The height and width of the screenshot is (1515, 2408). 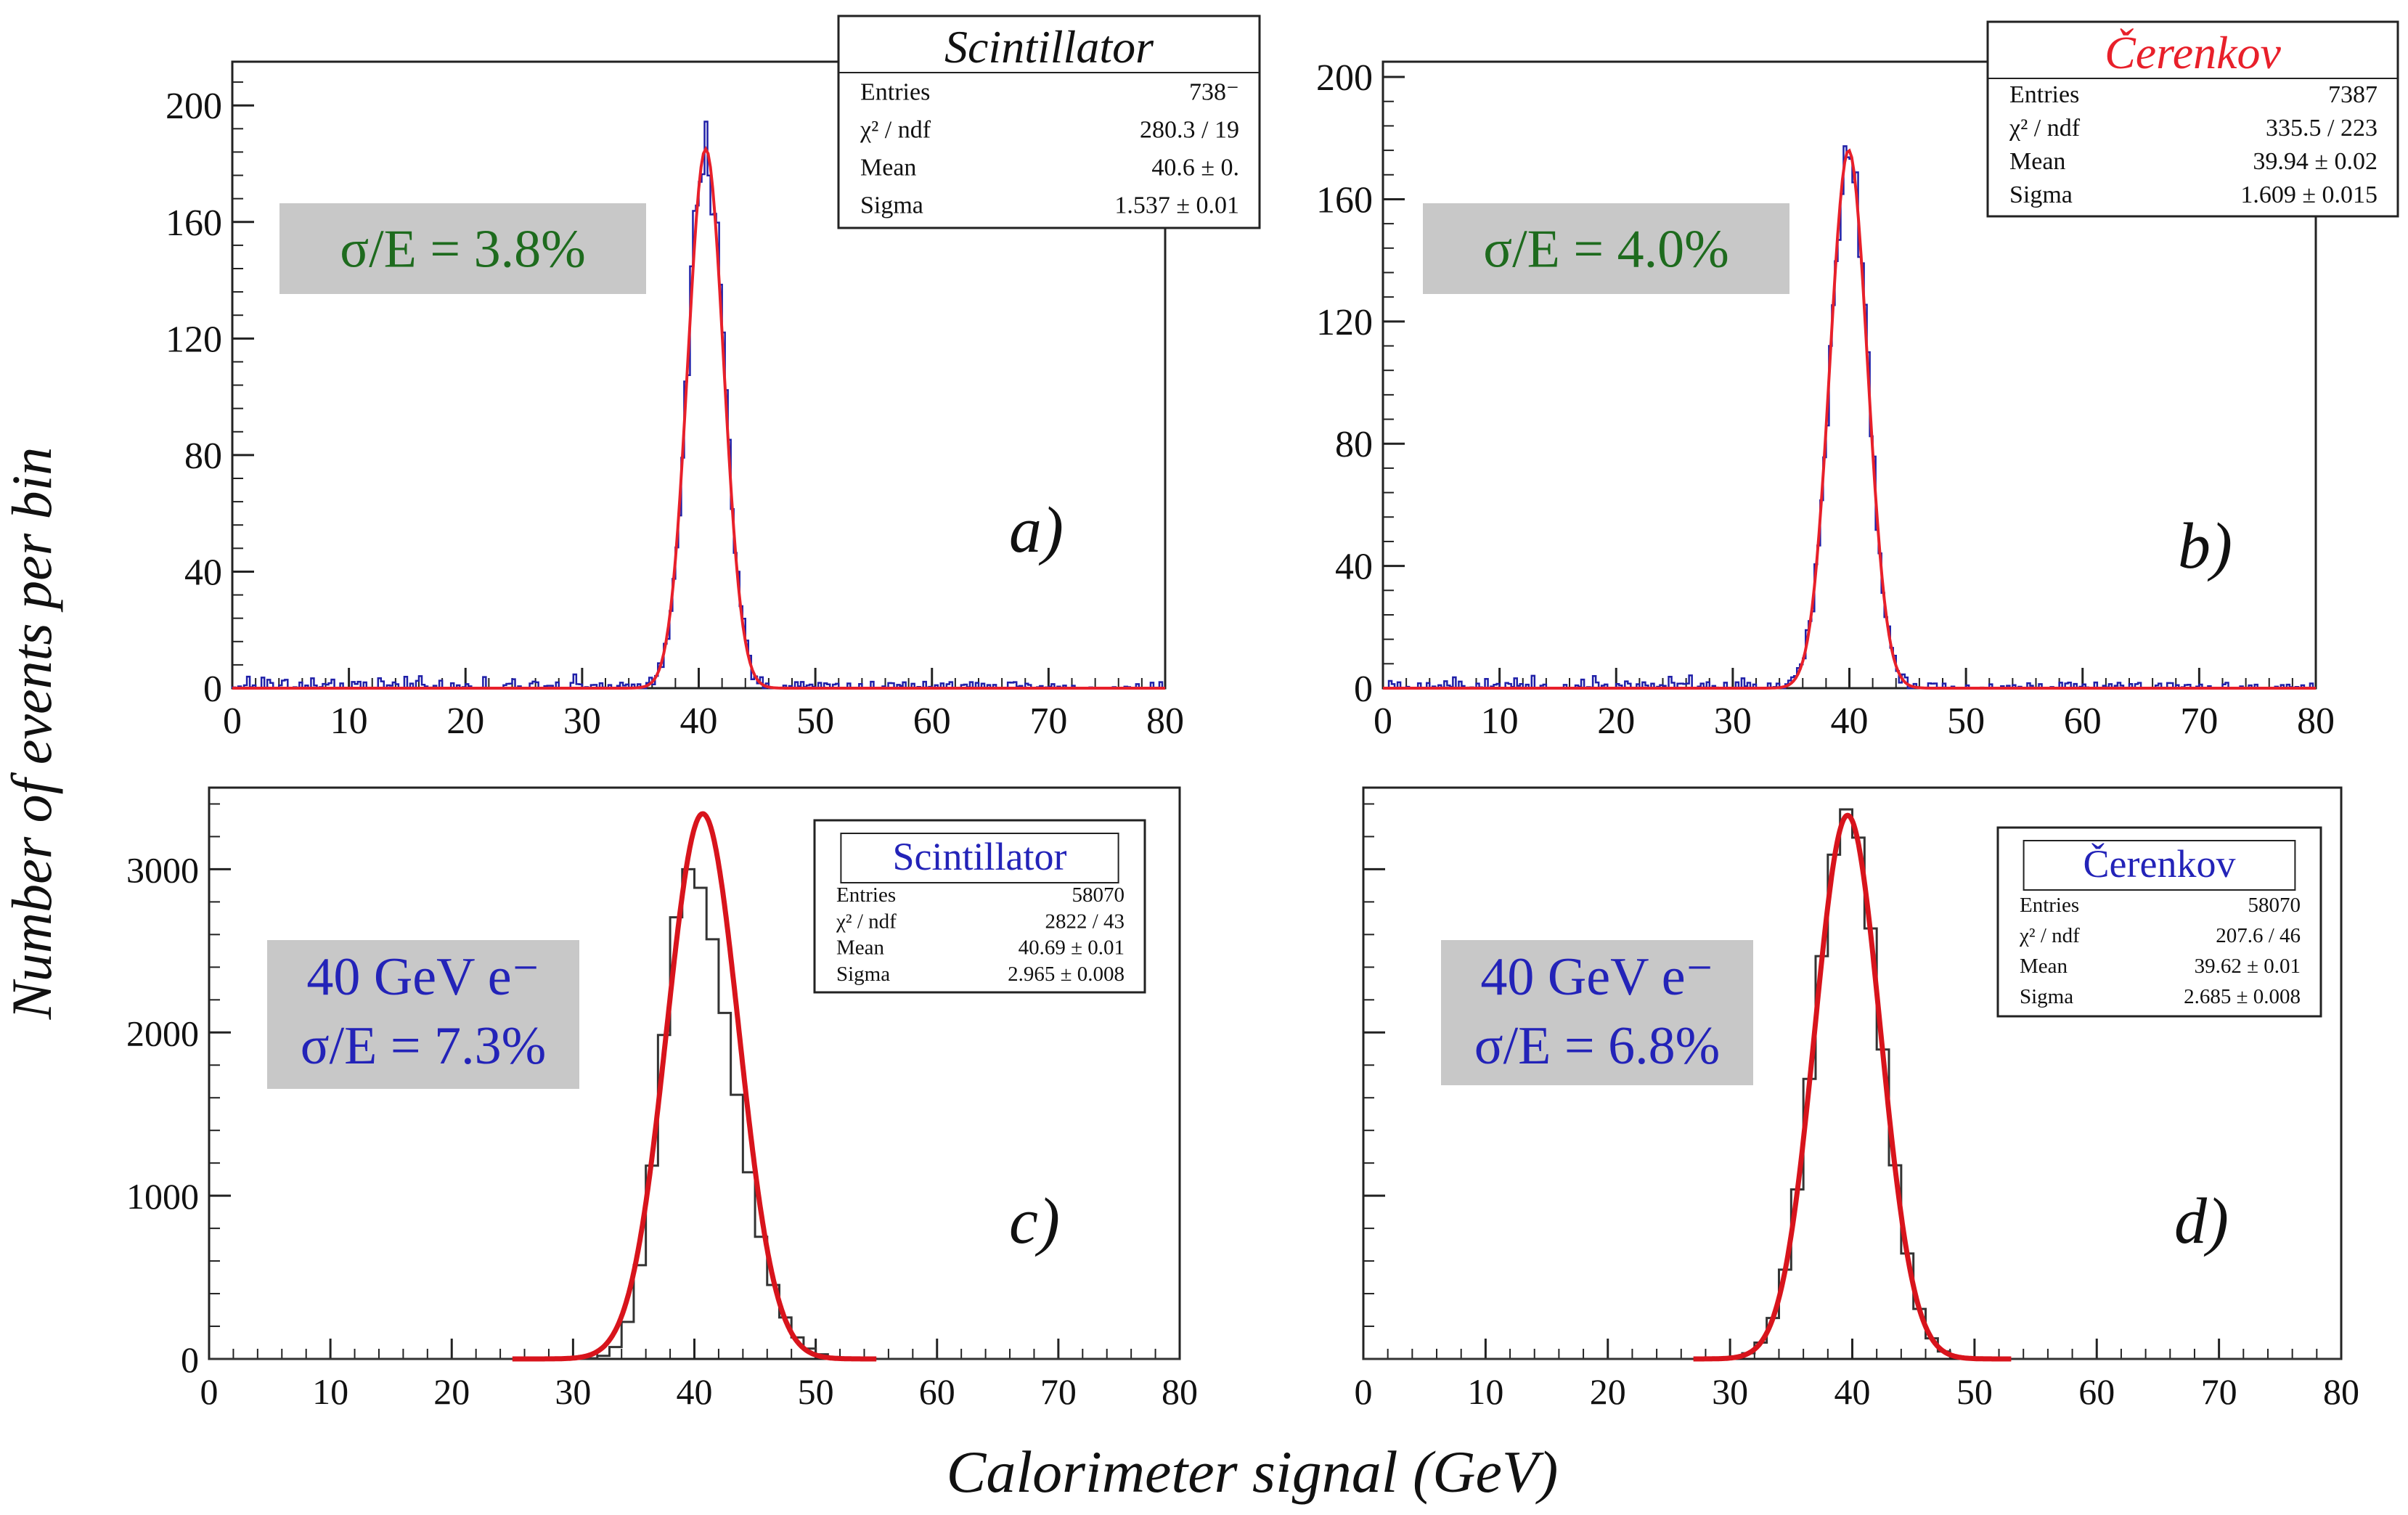 What do you see at coordinates (162, 870) in the screenshot?
I see `y-tick-label: 3000` at bounding box center [162, 870].